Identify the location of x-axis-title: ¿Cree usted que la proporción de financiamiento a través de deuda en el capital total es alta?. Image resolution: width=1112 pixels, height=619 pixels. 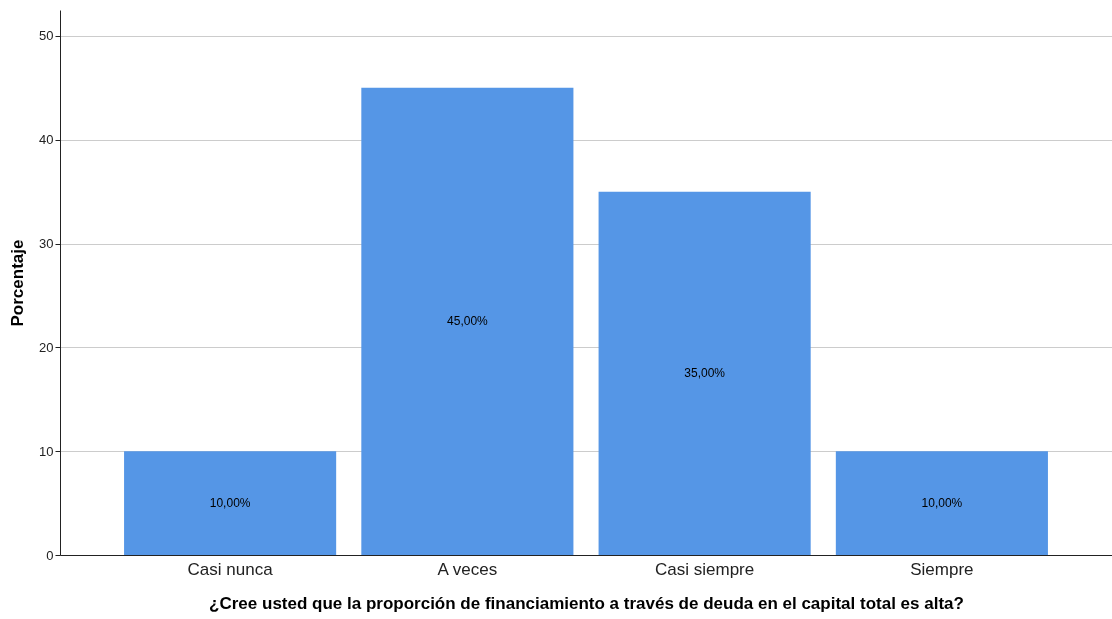
(586, 603).